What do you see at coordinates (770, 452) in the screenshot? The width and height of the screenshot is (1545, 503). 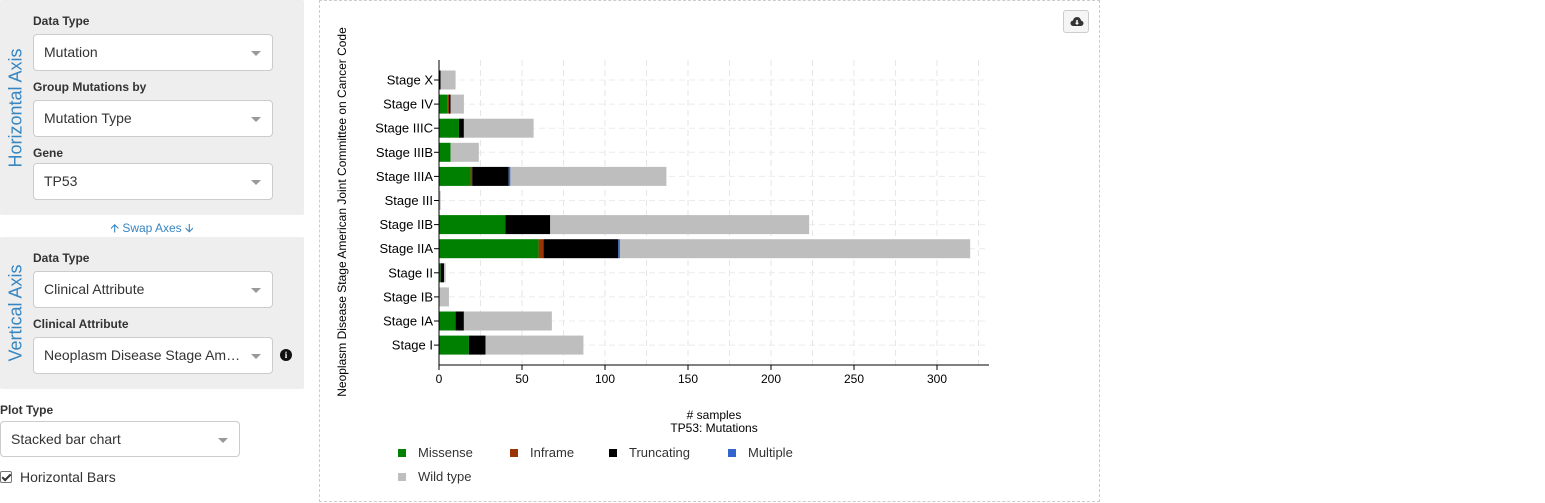 I see `legend-label: Multiple` at bounding box center [770, 452].